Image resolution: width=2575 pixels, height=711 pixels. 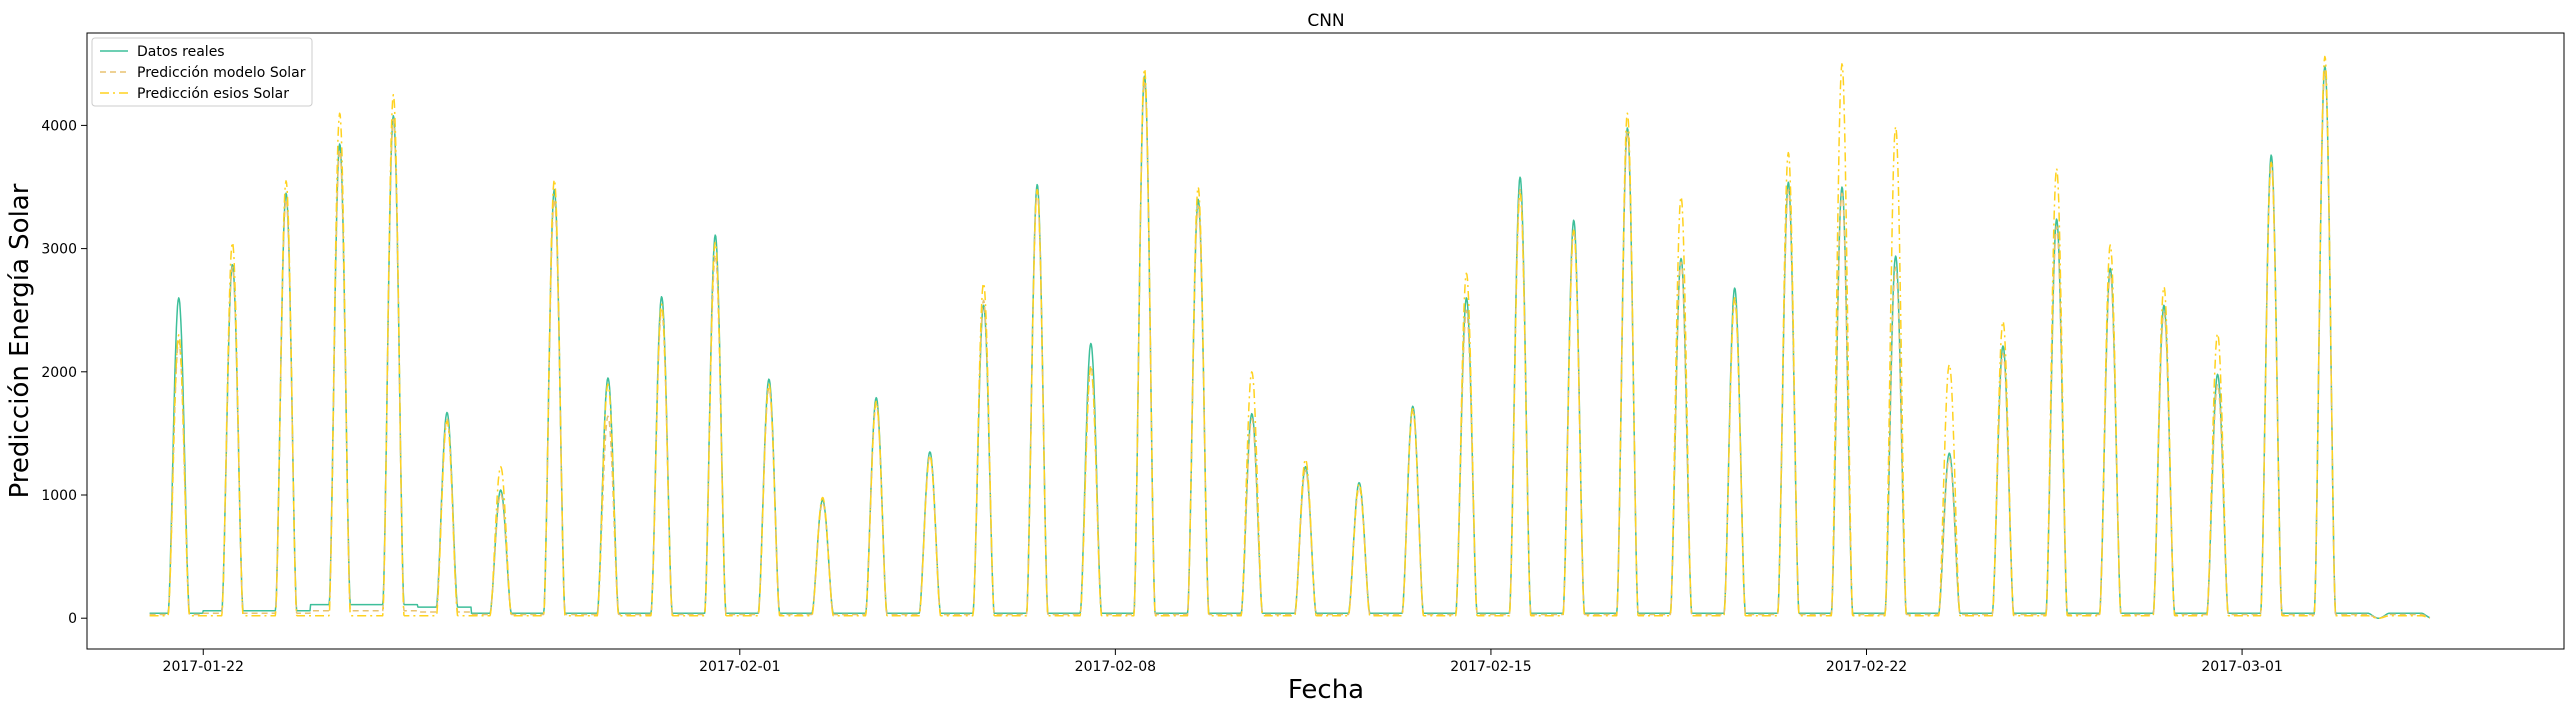 I want to click on y-axis-title: Predicción Energía Solar, so click(x=20, y=340).